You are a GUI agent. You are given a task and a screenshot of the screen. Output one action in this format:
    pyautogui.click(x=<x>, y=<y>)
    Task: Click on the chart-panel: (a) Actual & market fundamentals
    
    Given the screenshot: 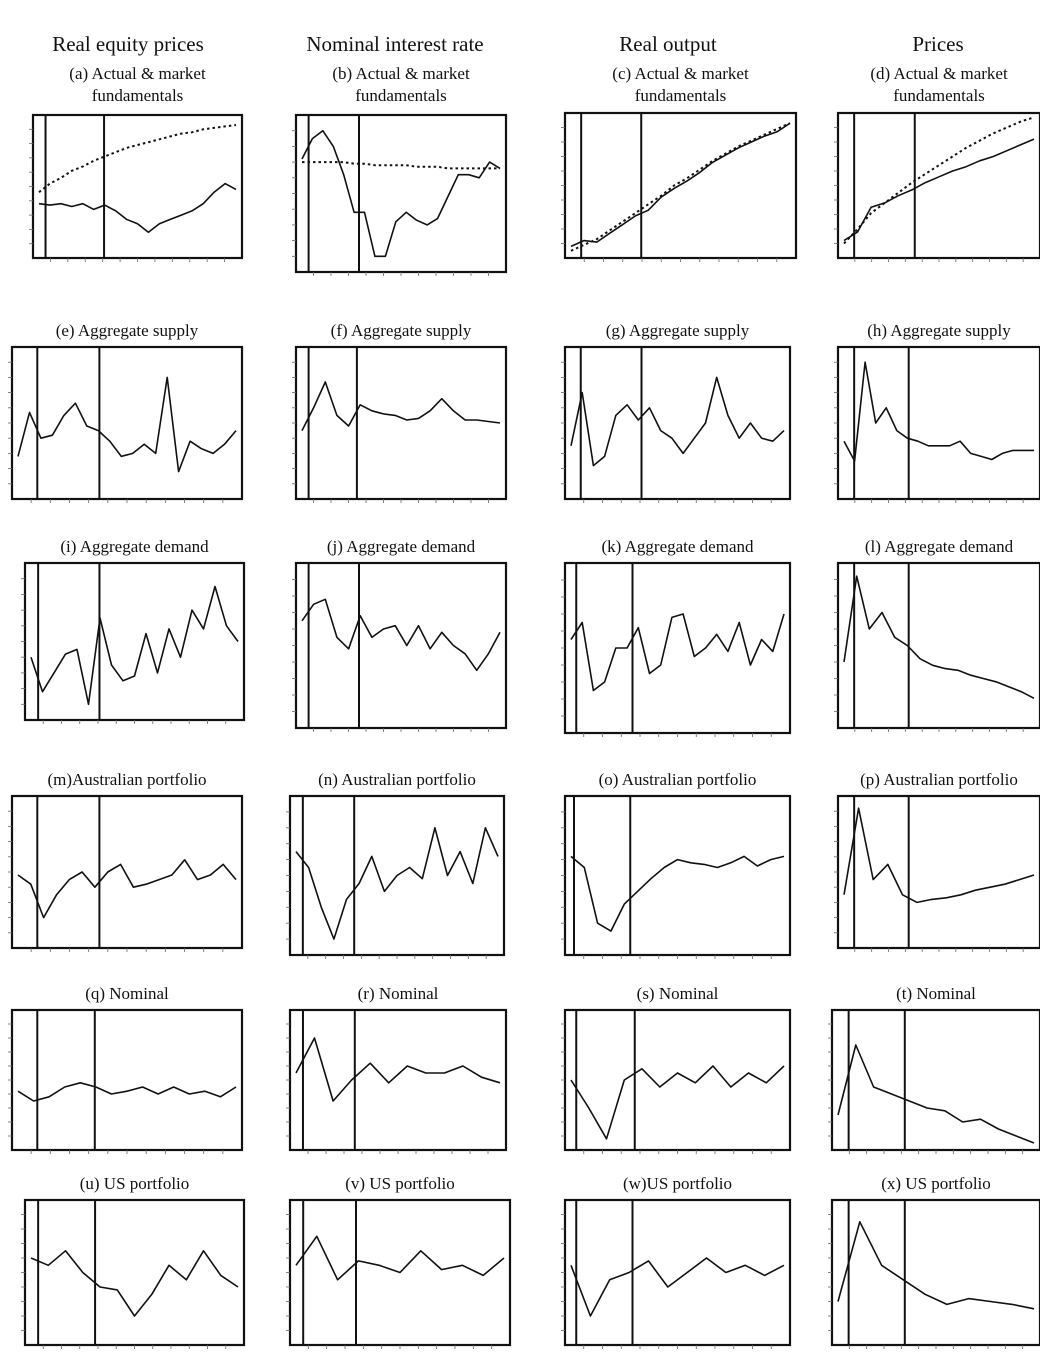 What is the action you would take?
    pyautogui.click(x=136, y=163)
    